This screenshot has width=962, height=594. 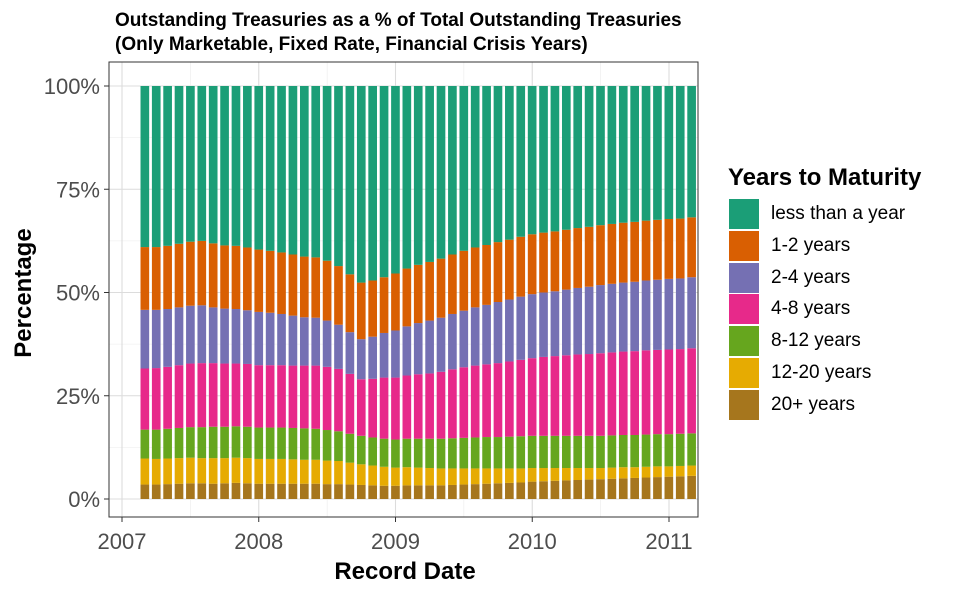 I want to click on legend-swatch, so click(x=744, y=404).